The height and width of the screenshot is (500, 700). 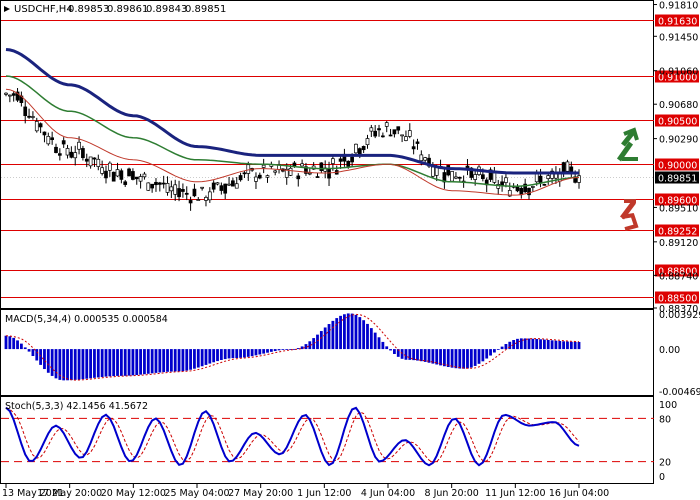 I want to click on x-tick-label: 1 Jun 12:00, so click(x=324, y=493).